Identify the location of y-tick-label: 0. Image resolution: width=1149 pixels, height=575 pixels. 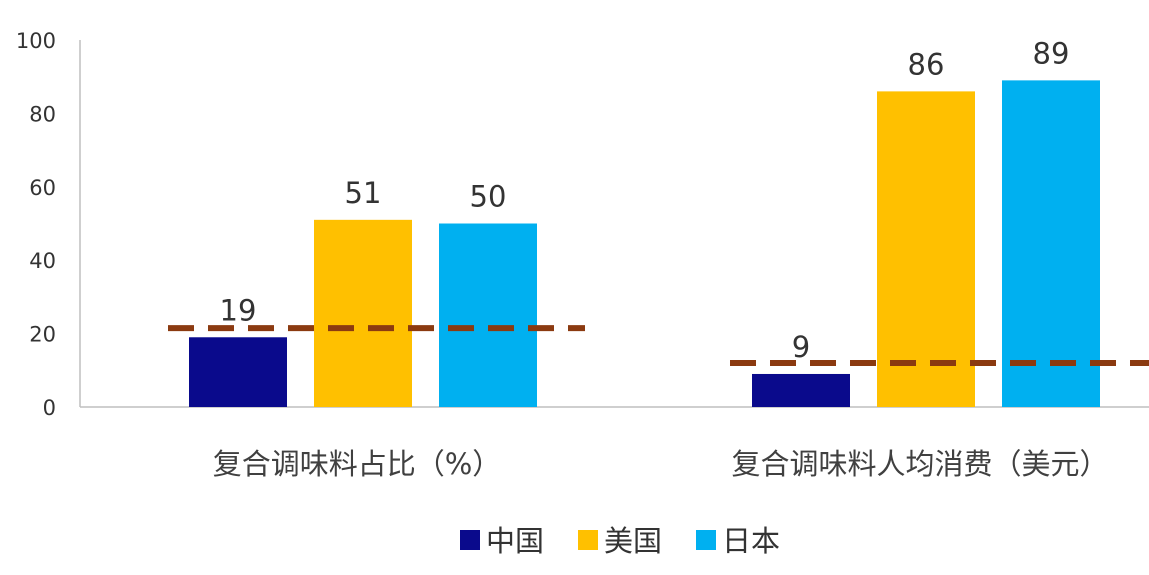
(49, 408).